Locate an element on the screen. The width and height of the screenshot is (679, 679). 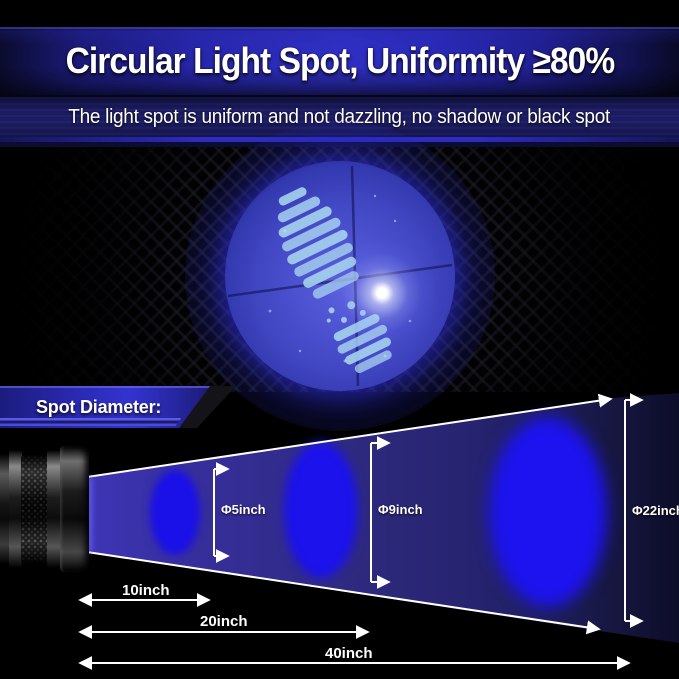
diameter-label-9inch: Φ9inch is located at coordinates (400, 509).